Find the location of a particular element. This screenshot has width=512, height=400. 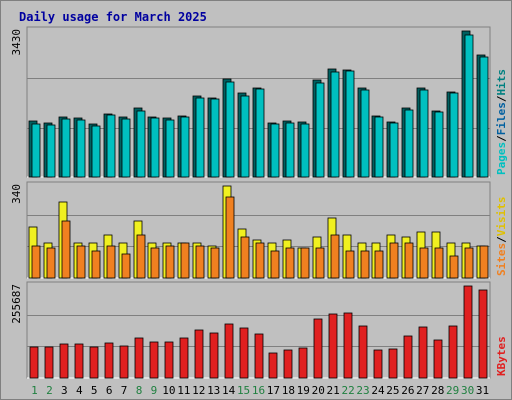

x-tick-label: 9 is located at coordinates (154, 390).